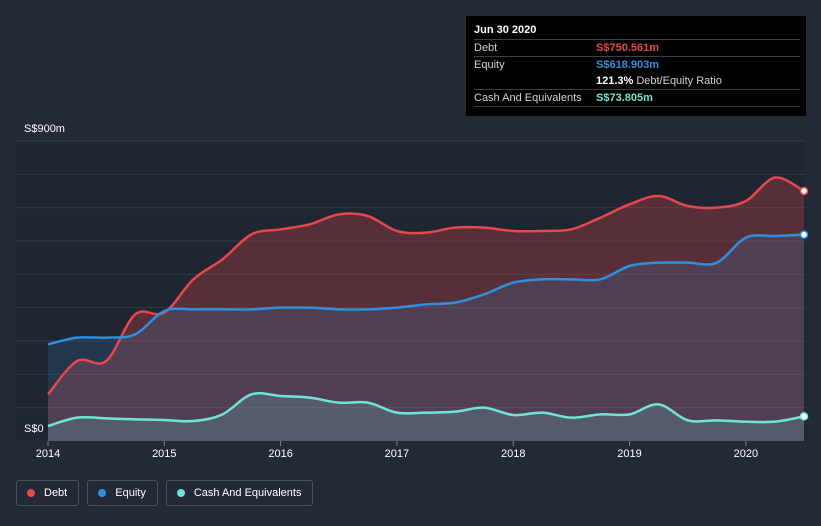 The height and width of the screenshot is (526, 821). What do you see at coordinates (629, 454) in the screenshot?
I see `x-tick-label: 2019` at bounding box center [629, 454].